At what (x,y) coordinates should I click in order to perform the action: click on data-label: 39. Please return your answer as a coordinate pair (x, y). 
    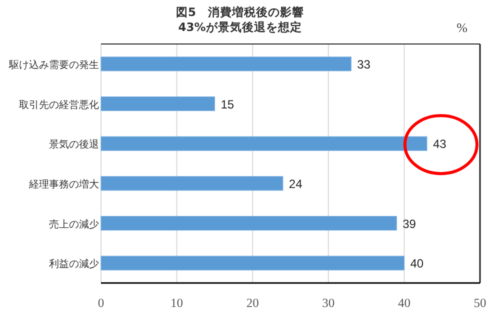
    Looking at the image, I should click on (409, 223).